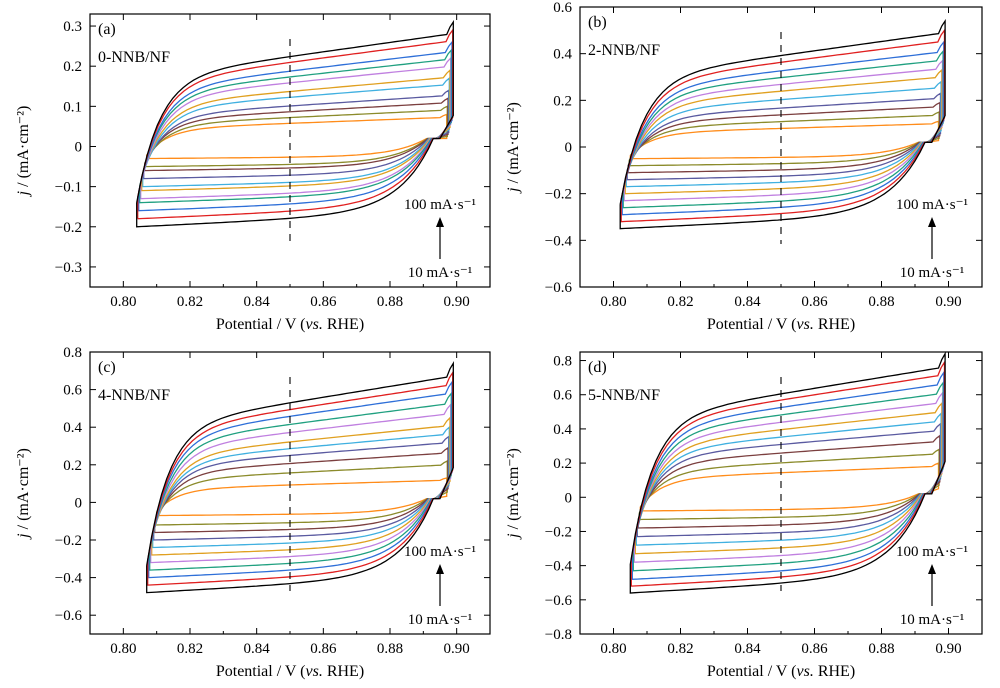  I want to click on x-tick-label: 0.86, so click(323, 302).